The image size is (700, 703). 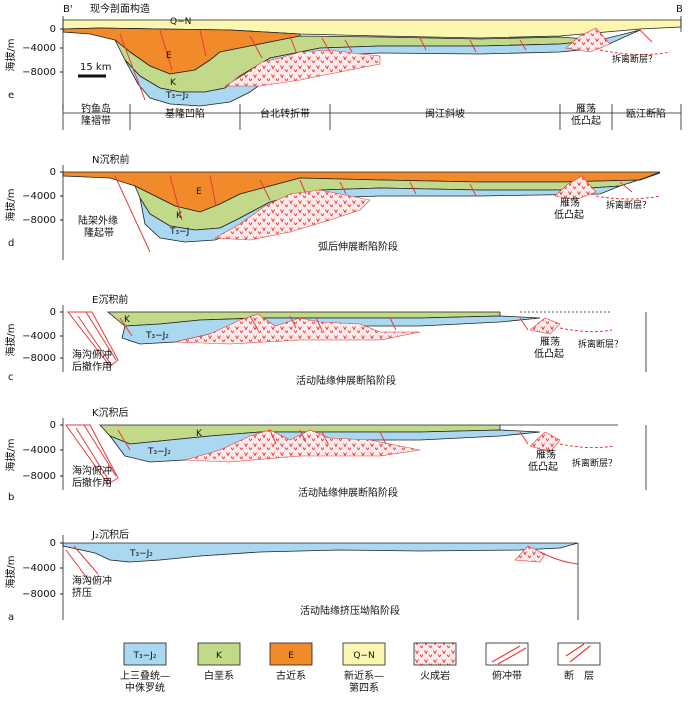 What do you see at coordinates (350, 610) in the screenshot?
I see `stage-label: 活动陆缘挤压坳陷阶段` at bounding box center [350, 610].